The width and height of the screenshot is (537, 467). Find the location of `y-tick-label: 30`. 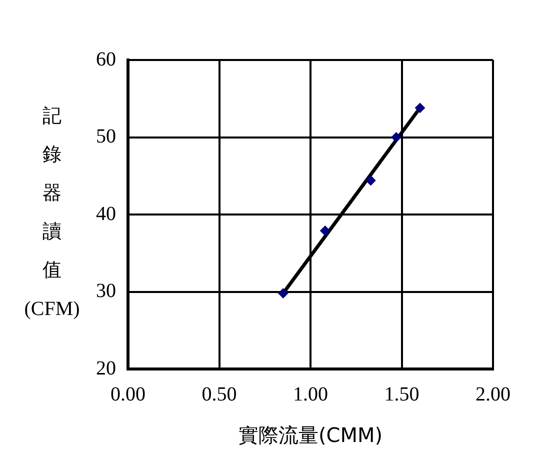

y-tick-label: 30 is located at coordinates (106, 291).